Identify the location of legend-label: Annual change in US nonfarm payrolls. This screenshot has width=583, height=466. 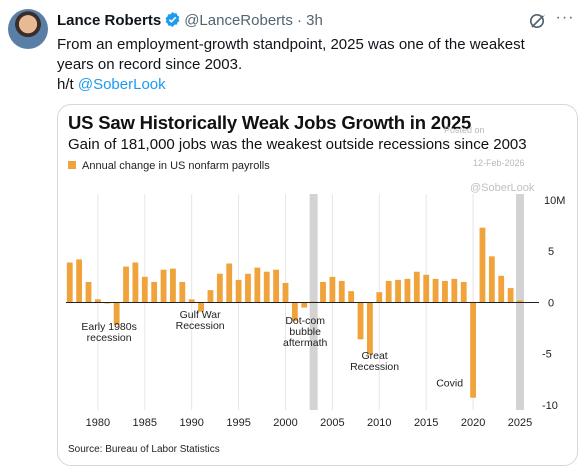
(176, 166).